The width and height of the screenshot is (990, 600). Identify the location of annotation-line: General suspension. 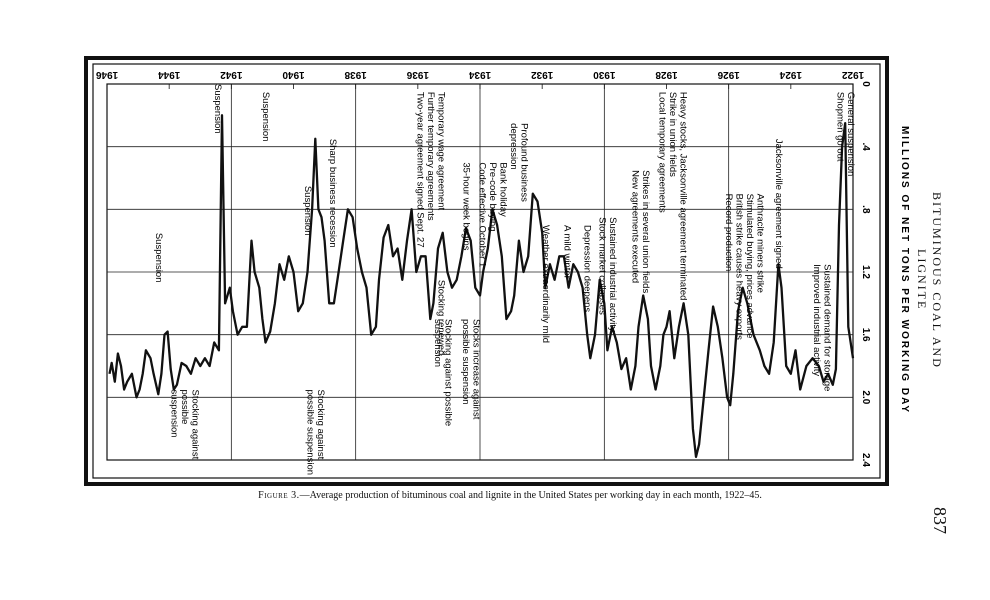
(850, 134).